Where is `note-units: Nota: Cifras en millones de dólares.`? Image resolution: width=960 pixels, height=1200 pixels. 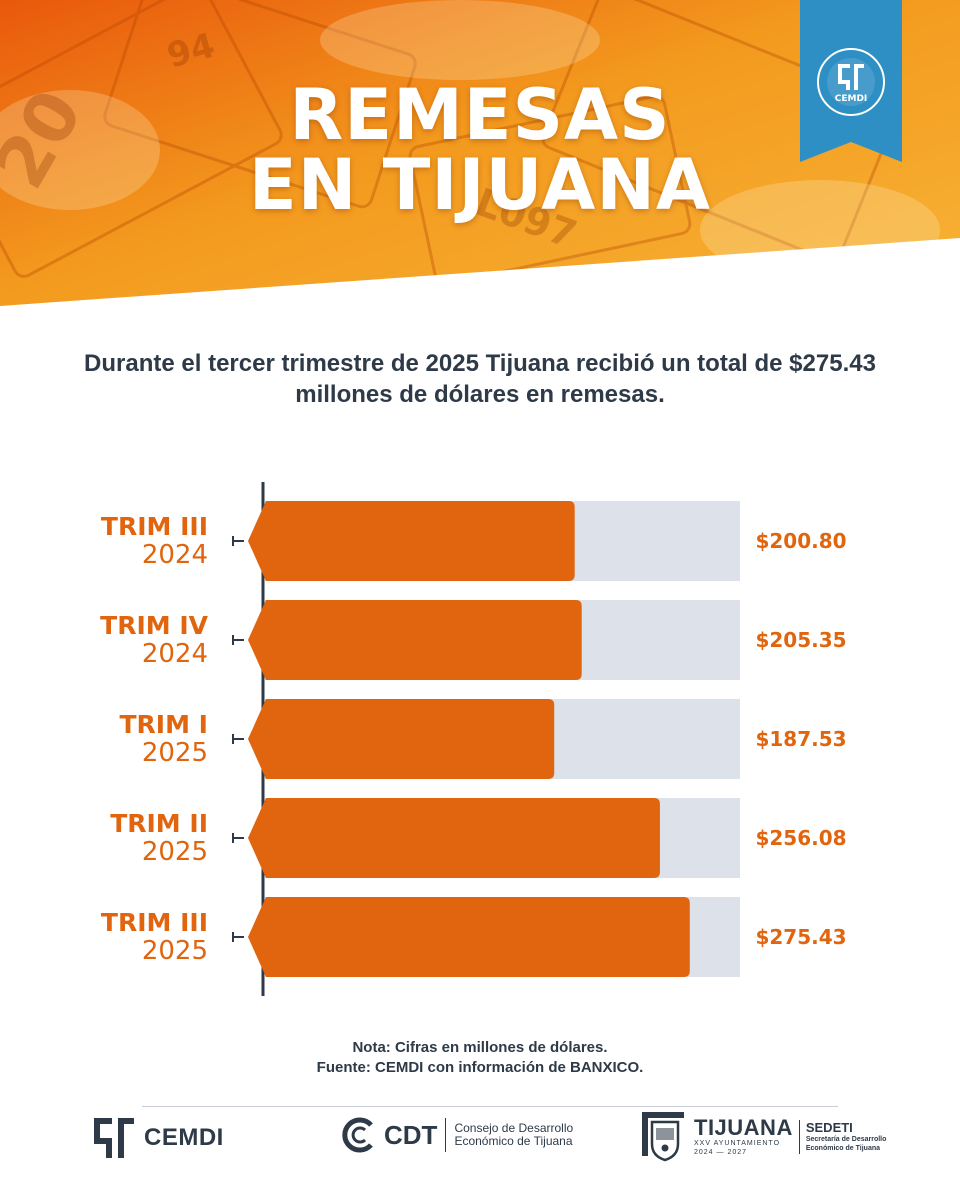 note-units: Nota: Cifras en millones de dólares. is located at coordinates (480, 1047).